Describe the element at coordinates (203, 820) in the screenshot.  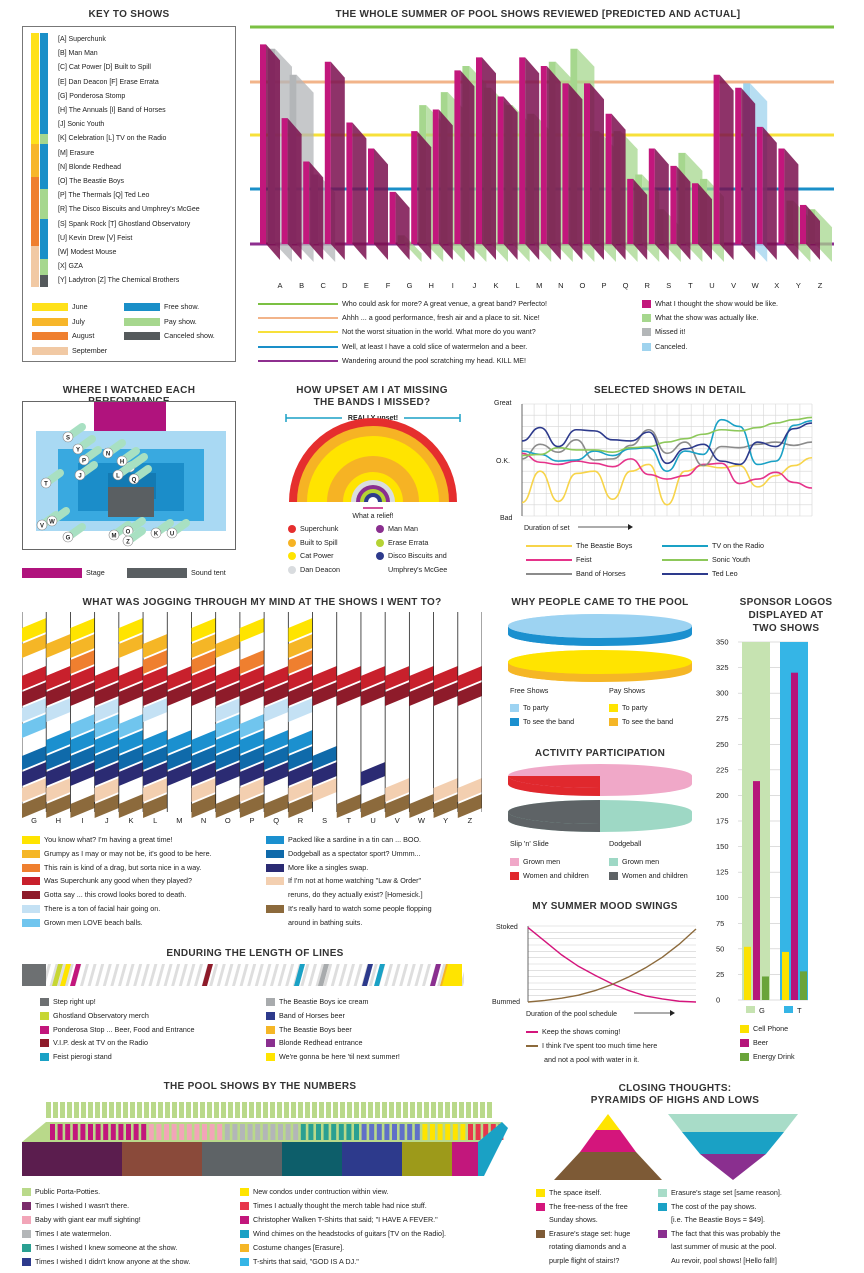
I see `mind-col-label: N` at that location.